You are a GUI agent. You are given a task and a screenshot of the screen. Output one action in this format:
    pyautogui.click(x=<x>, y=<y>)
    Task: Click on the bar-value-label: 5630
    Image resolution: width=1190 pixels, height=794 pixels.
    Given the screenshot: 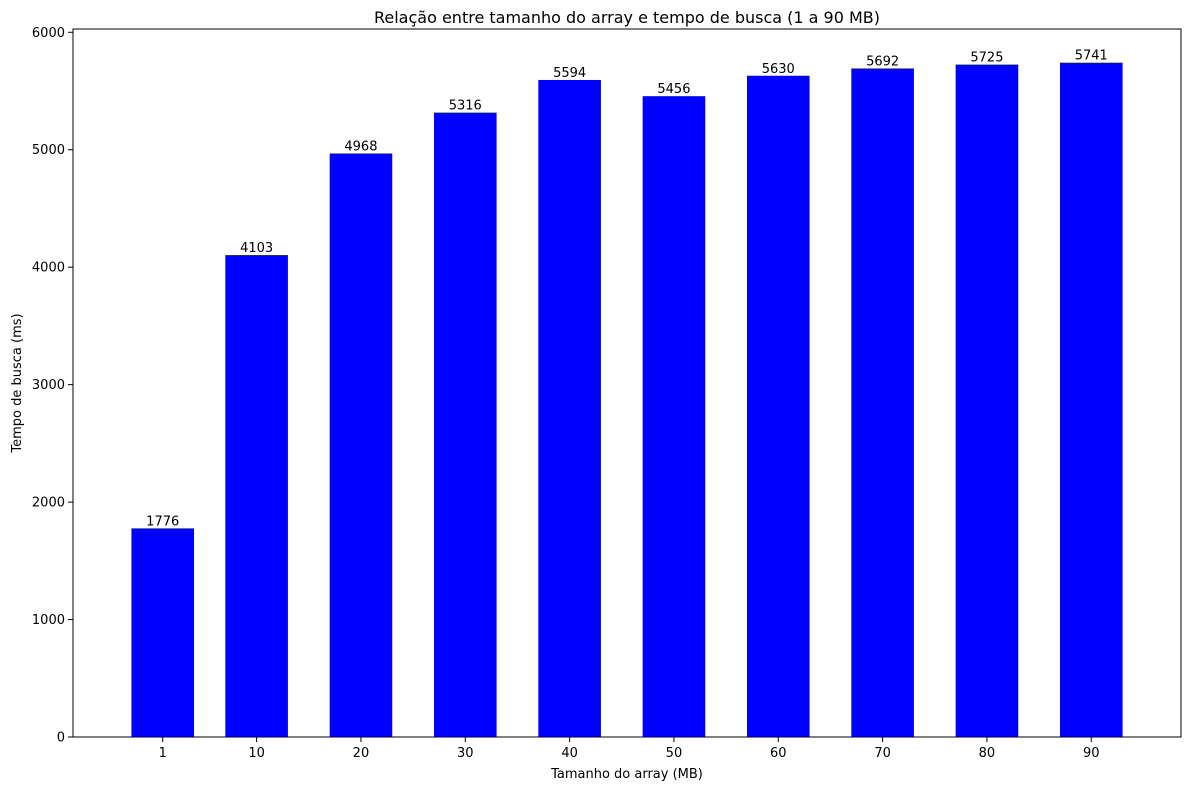 What is the action you would take?
    pyautogui.click(x=778, y=69)
    